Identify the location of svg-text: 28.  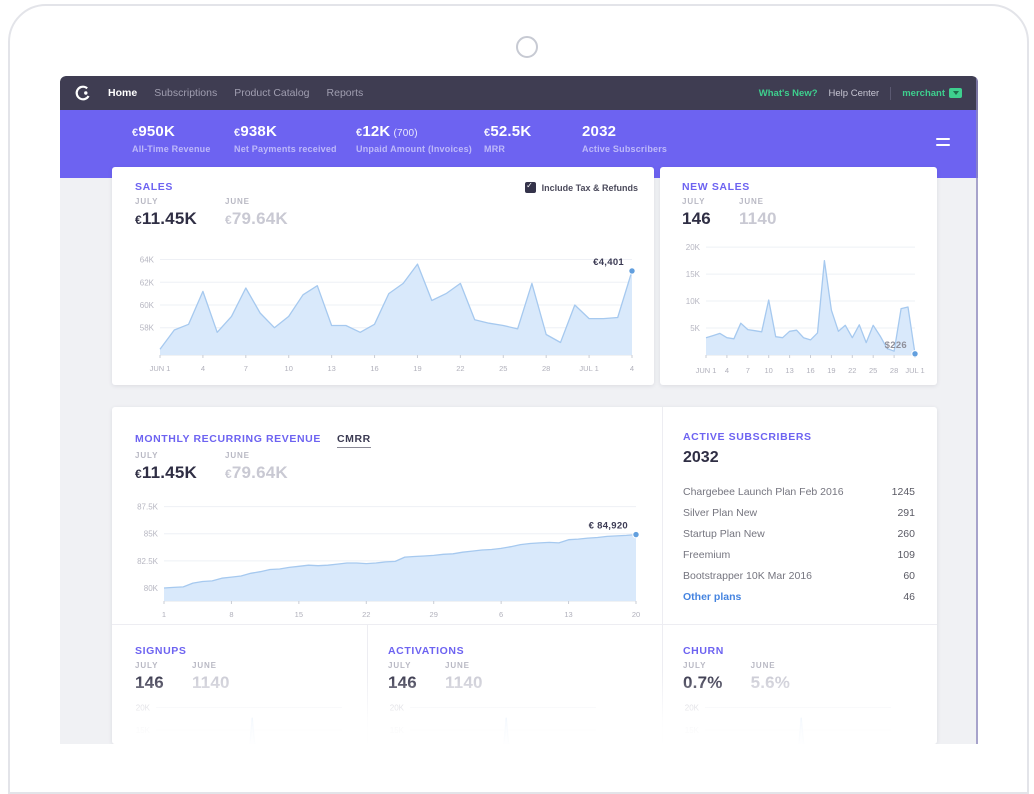
(894, 370).